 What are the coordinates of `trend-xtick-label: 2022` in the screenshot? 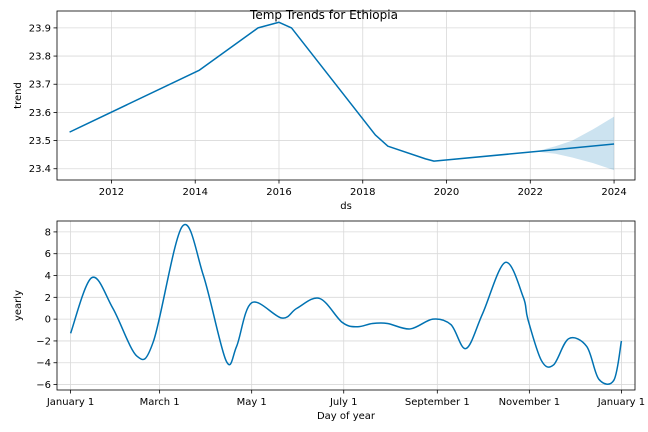 It's located at (530, 192).